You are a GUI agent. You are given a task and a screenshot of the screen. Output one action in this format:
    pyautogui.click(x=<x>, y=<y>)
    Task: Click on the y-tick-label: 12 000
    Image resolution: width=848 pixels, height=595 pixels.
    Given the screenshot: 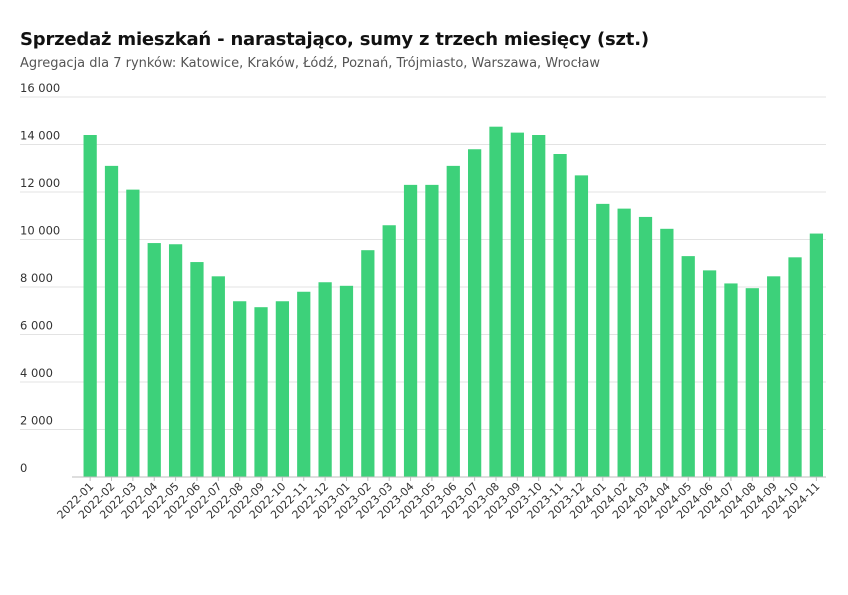 What is the action you would take?
    pyautogui.click(x=40, y=183)
    